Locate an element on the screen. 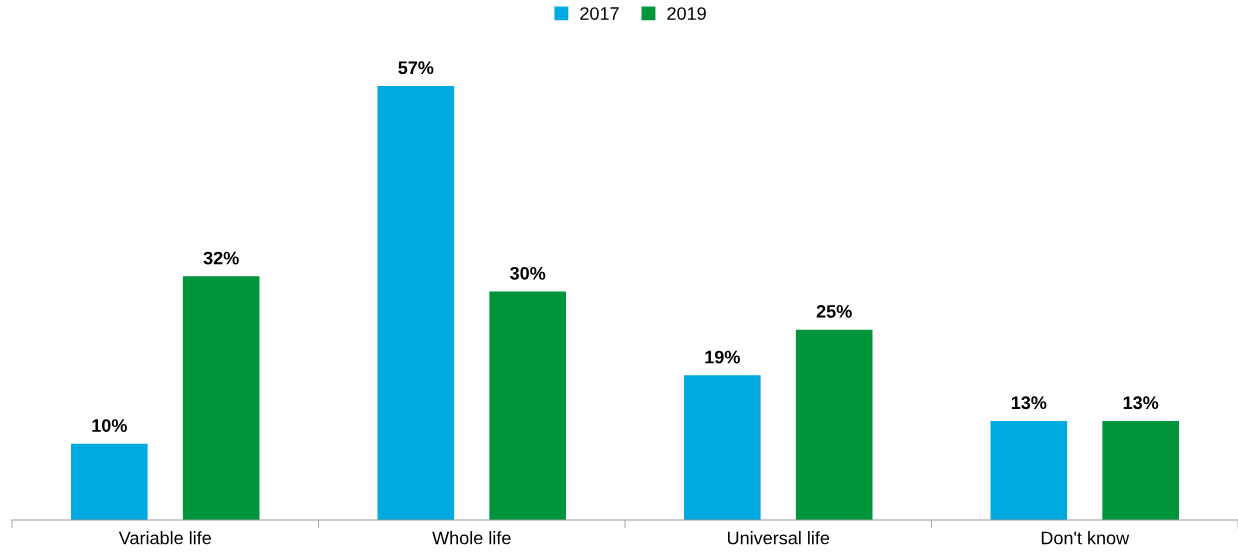 Image resolution: width=1238 pixels, height=555 pixels. data-label: 32% is located at coordinates (221, 258).